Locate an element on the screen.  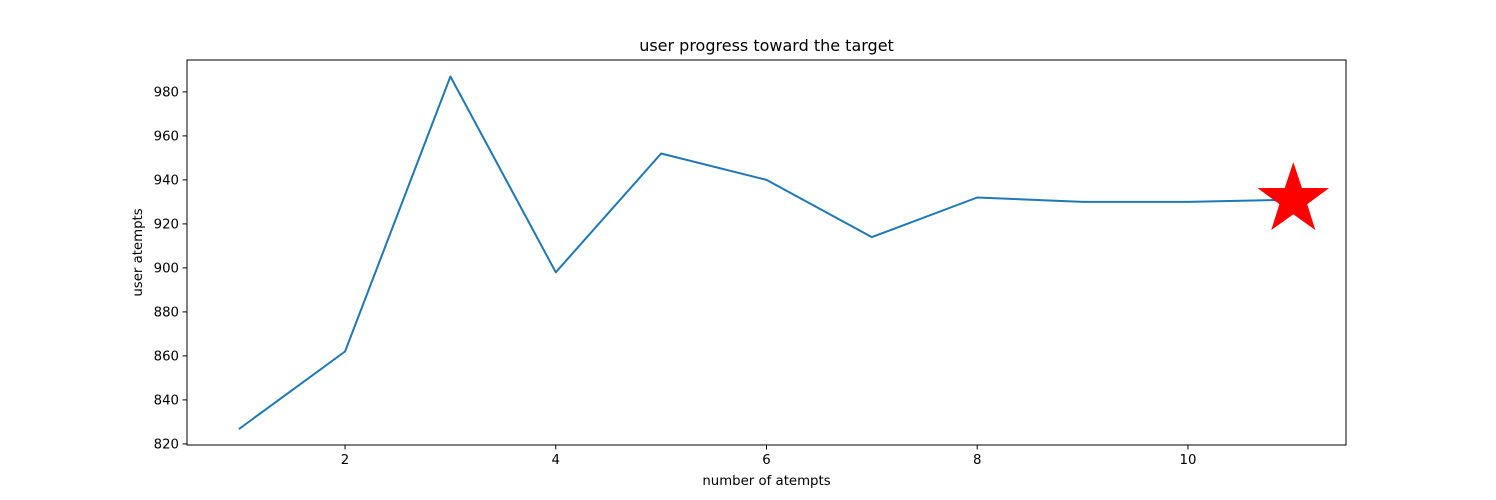
y-tick-label: 840 is located at coordinates (166, 400).